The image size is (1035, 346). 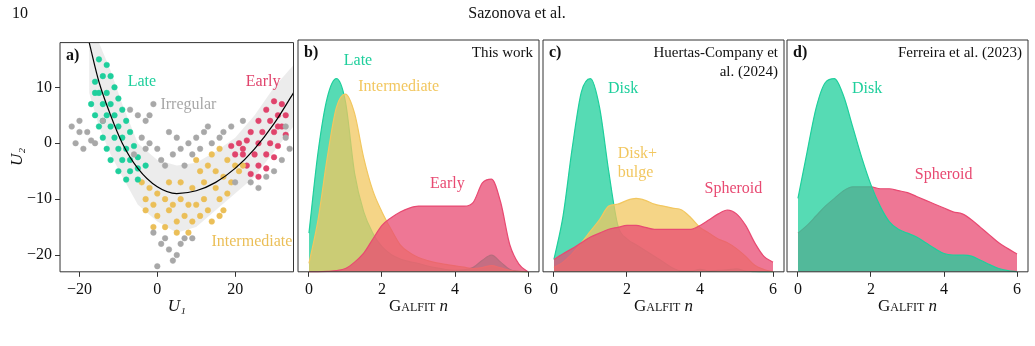 What do you see at coordinates (189, 103) in the screenshot?
I see `text: Irregular` at bounding box center [189, 103].